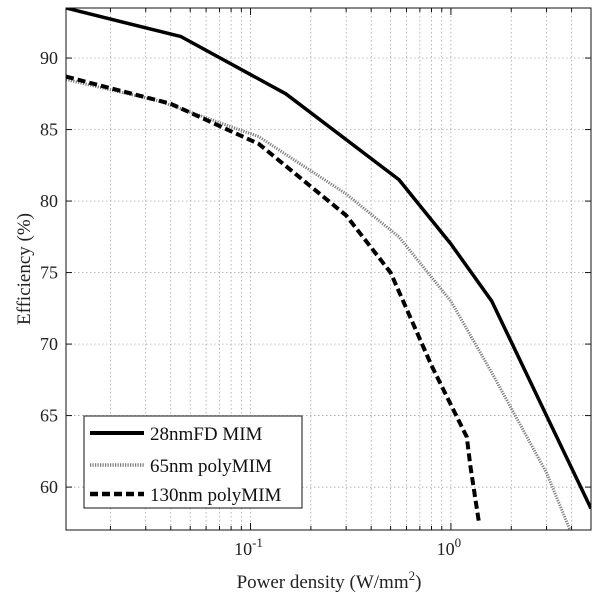 The width and height of the screenshot is (596, 598). I want to click on legend: 28nmFD MIM 65nm polyMIM 130nm polyMIM, so click(193, 462).